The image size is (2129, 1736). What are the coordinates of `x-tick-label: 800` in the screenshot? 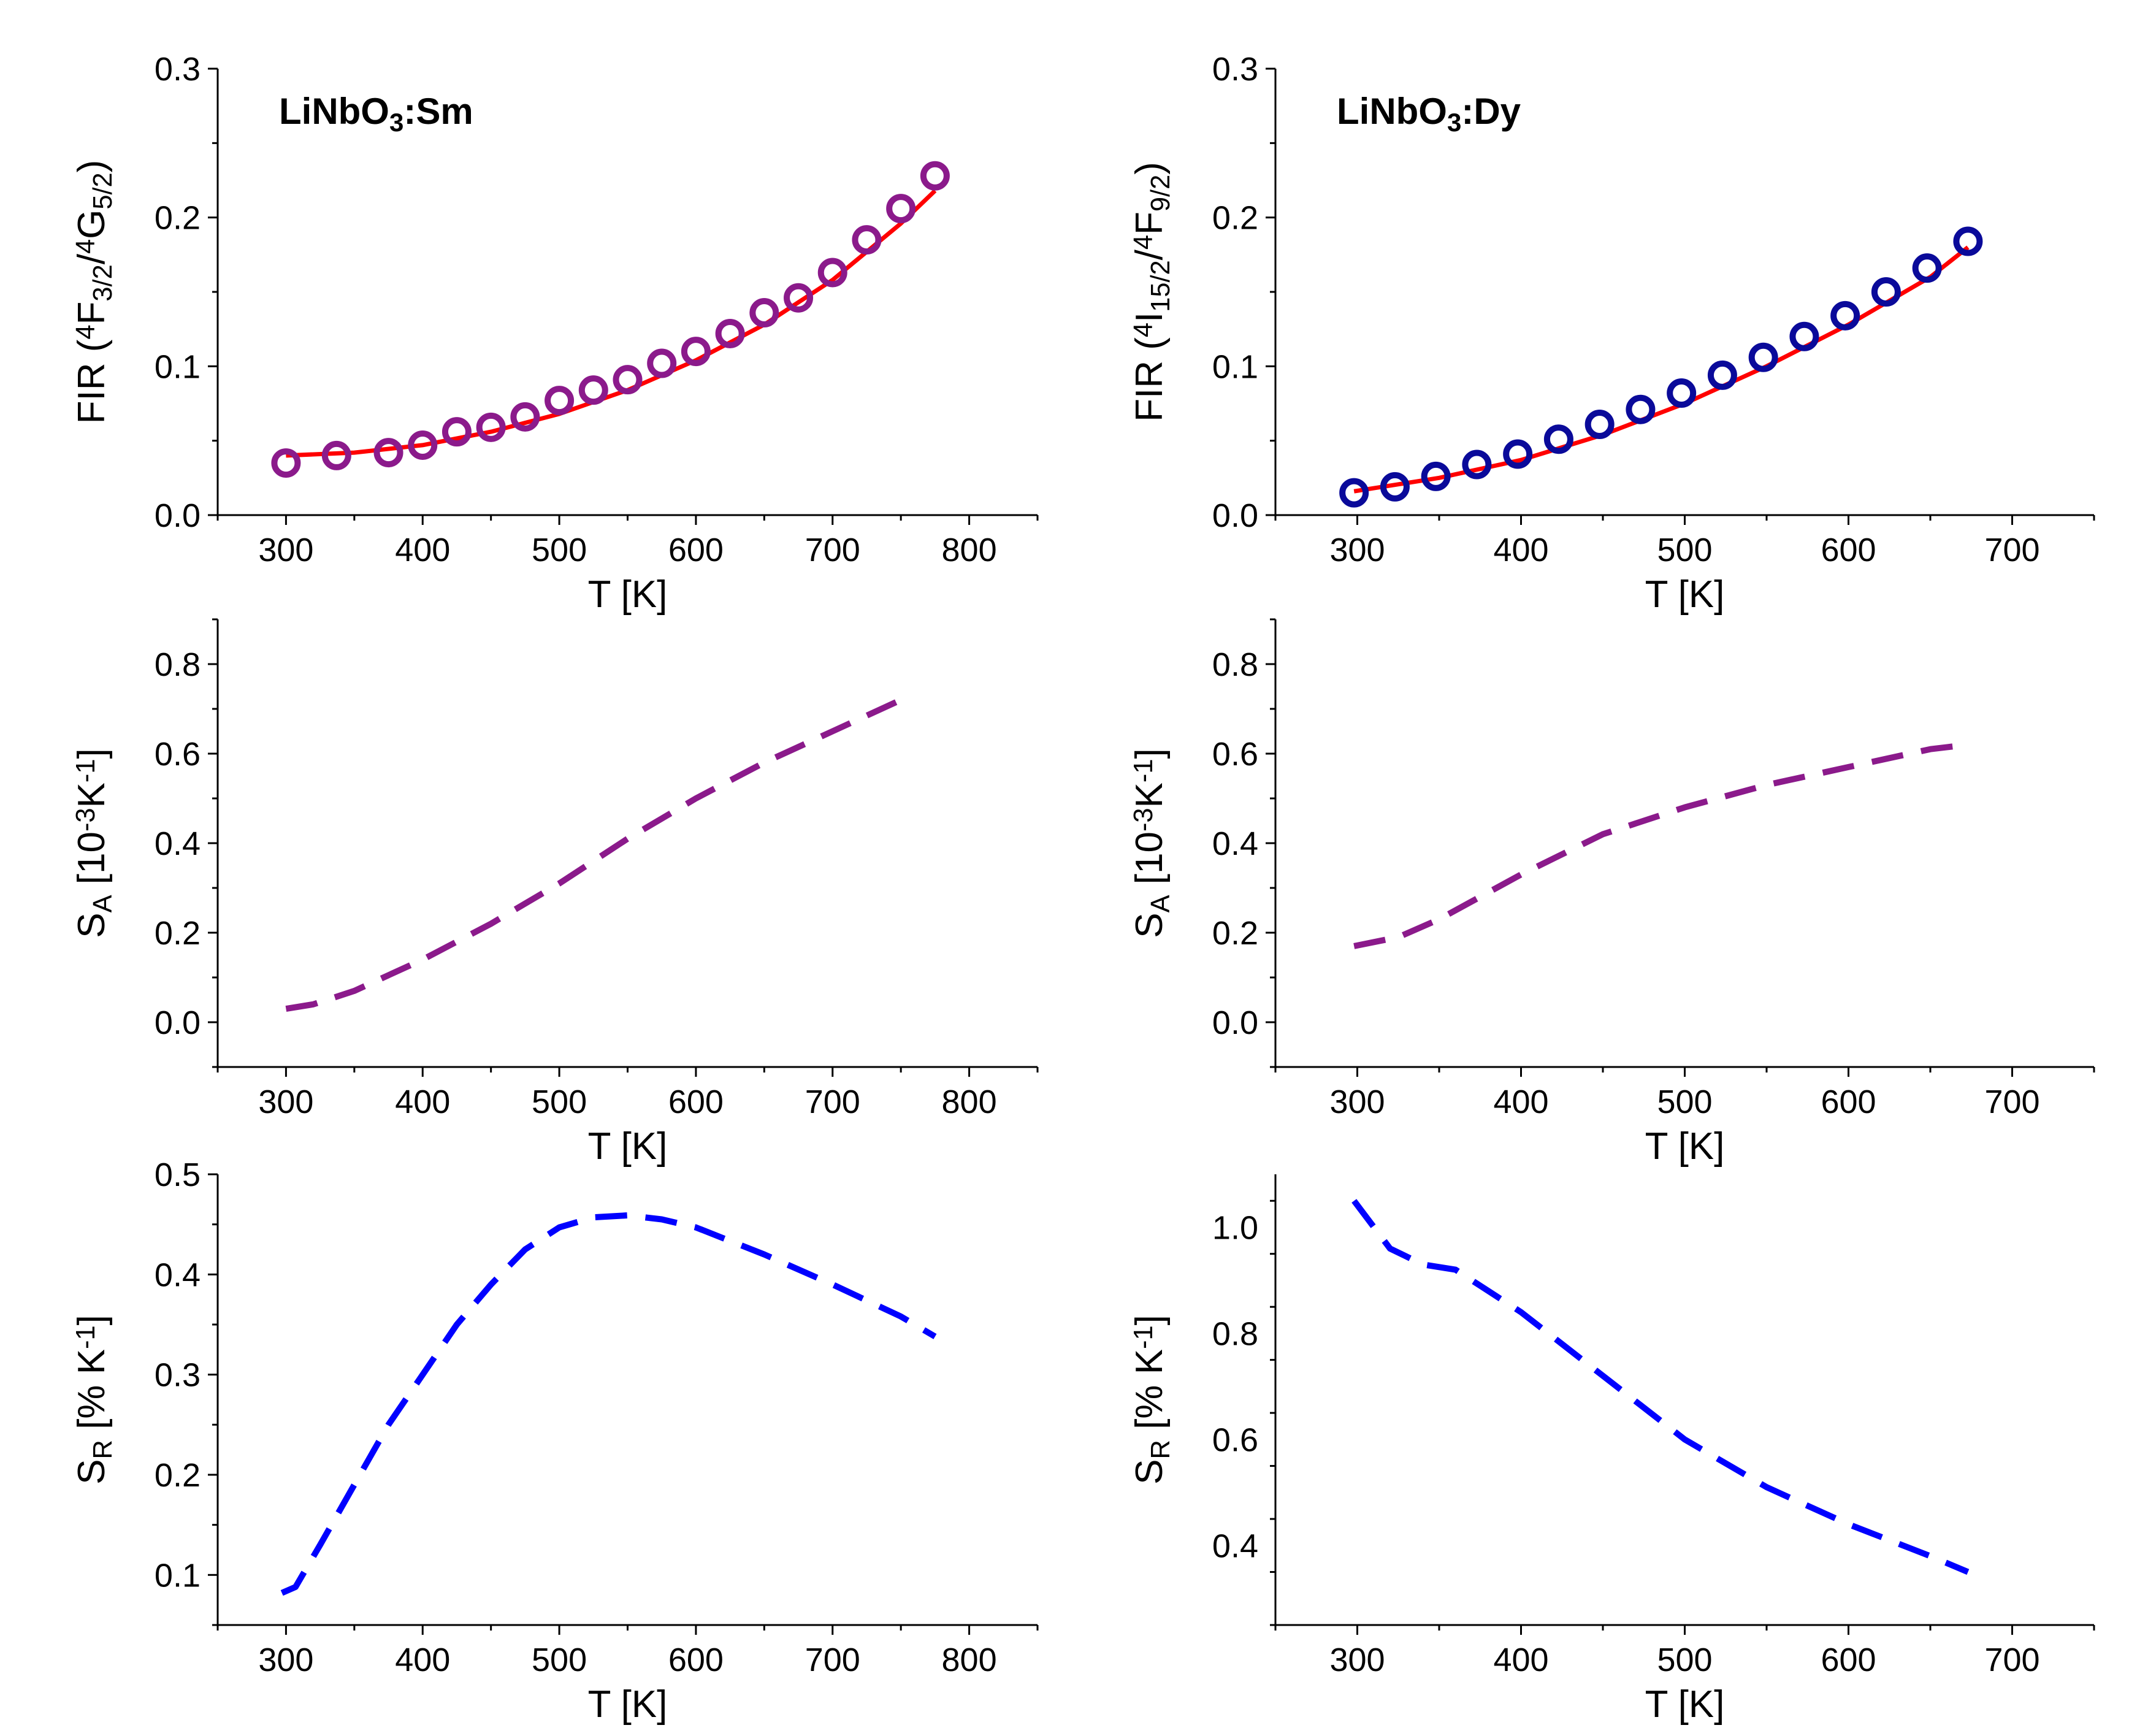 It's located at (969, 550).